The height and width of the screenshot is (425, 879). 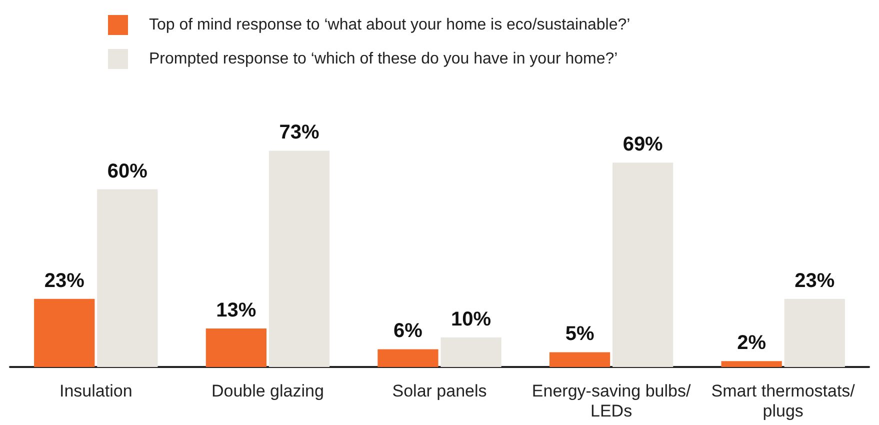 What do you see at coordinates (439, 391) in the screenshot?
I see `x-tick-label: Solar panels` at bounding box center [439, 391].